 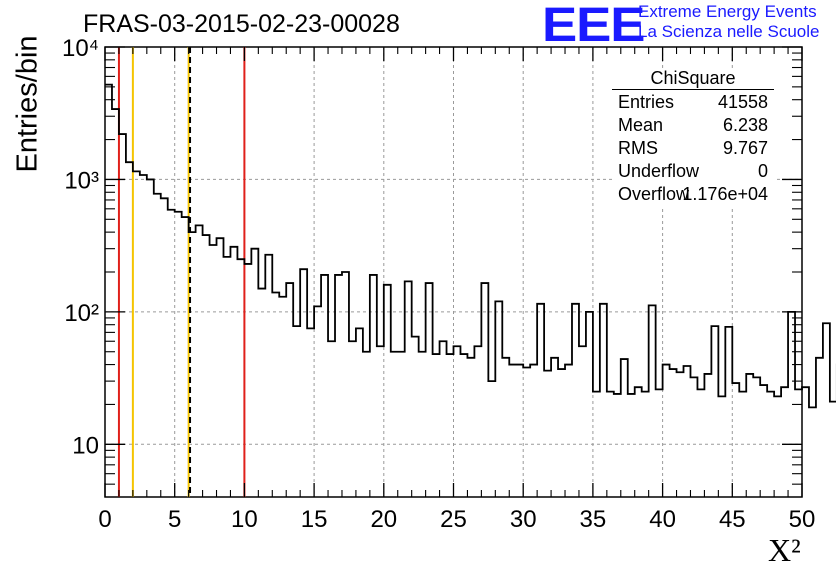 I want to click on stats-title: ChiSquare, so click(x=693, y=79).